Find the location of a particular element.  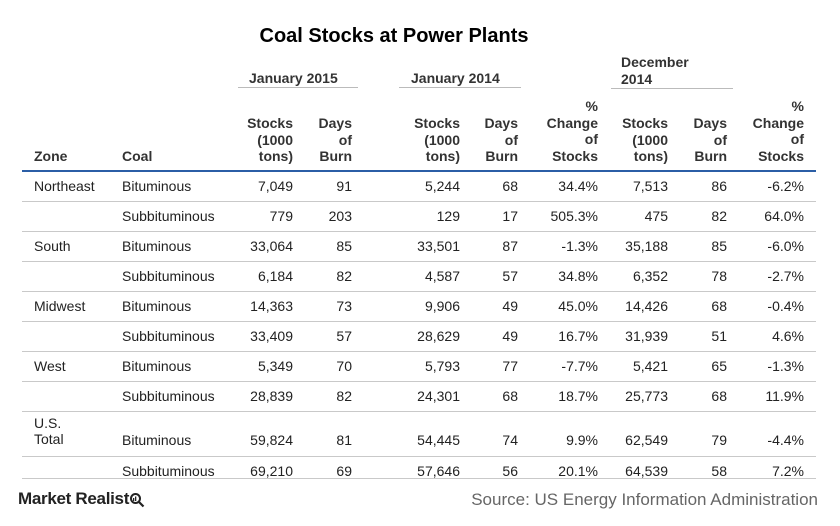

cell-pct2014: -1.3% is located at coordinates (579, 246).